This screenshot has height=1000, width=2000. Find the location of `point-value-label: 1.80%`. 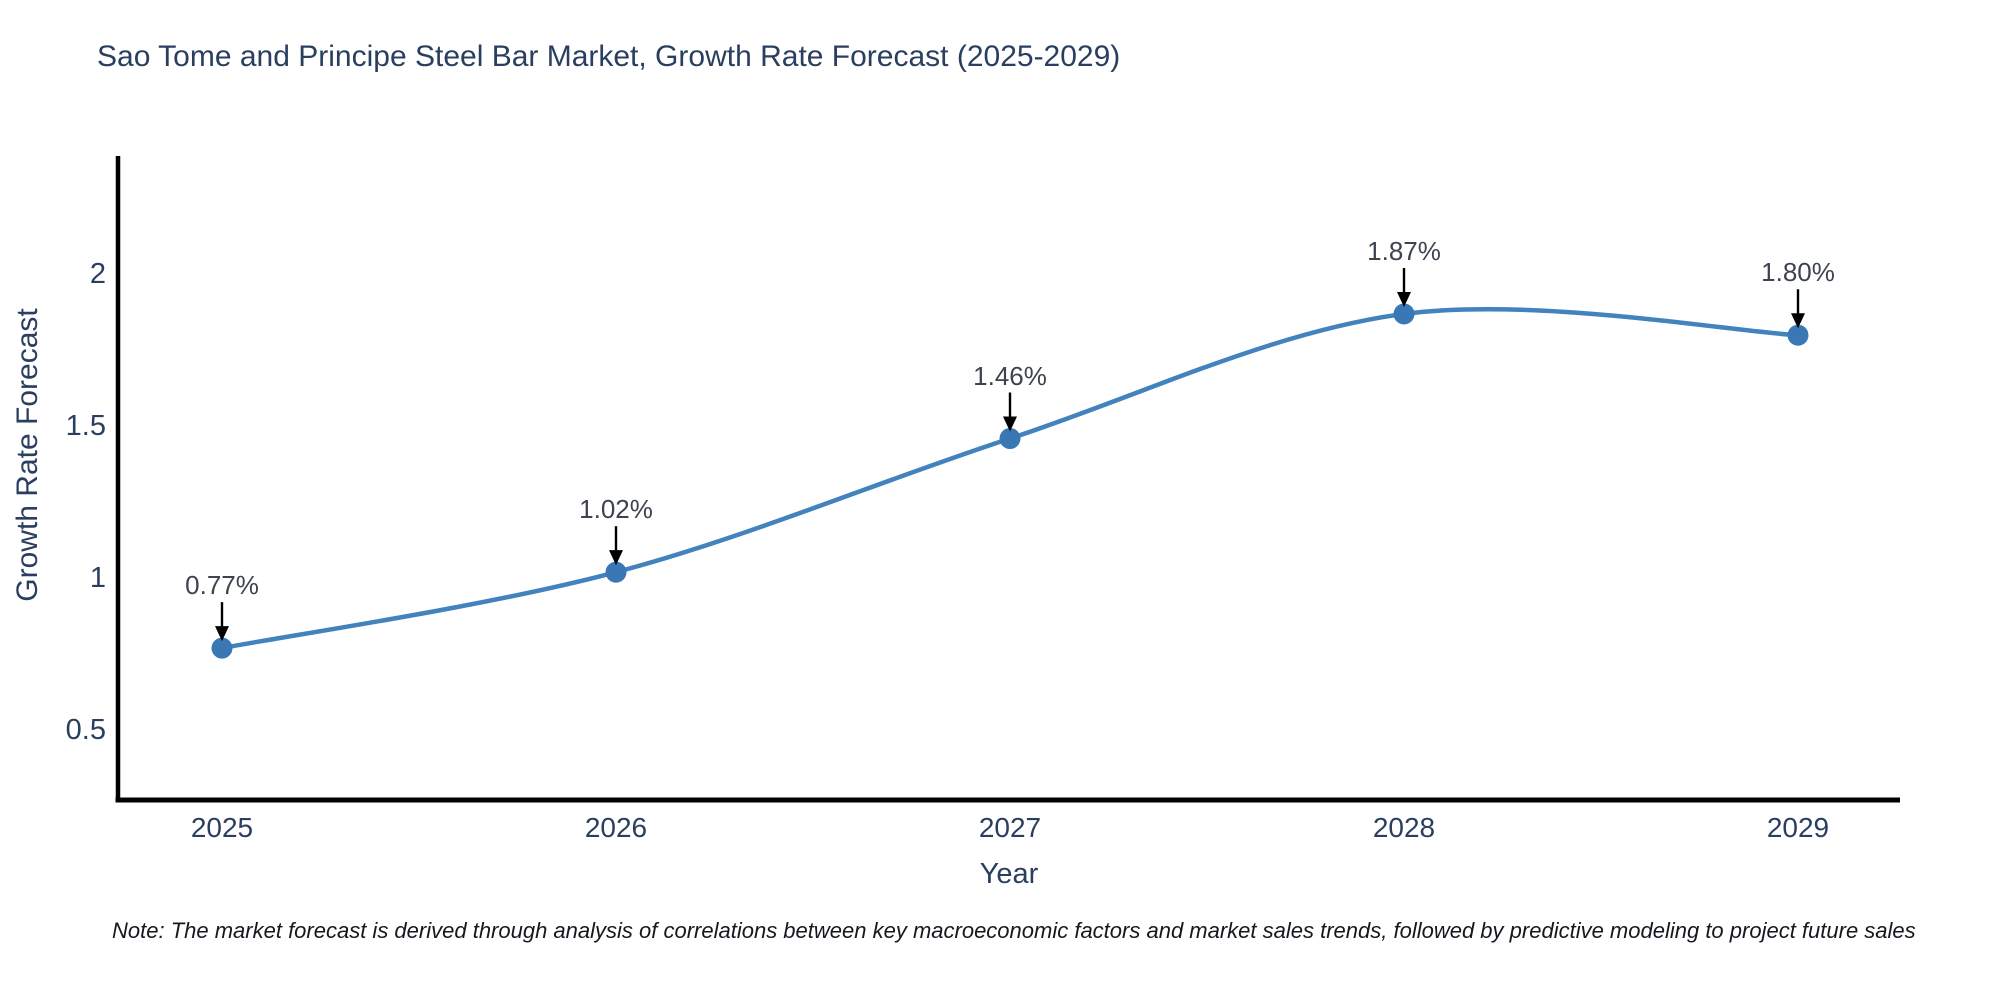

point-value-label: 1.80% is located at coordinates (1798, 272).